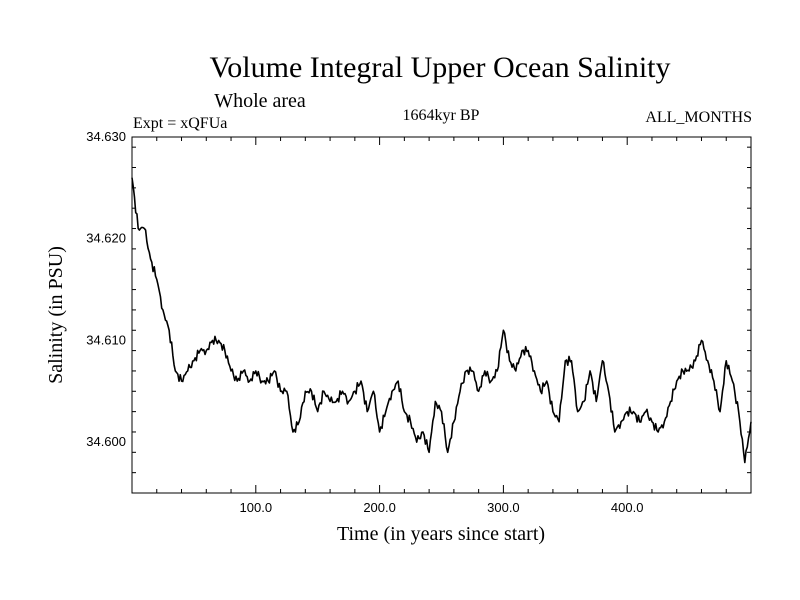 Image resolution: width=800 pixels, height=600 pixels. What do you see at coordinates (56, 315) in the screenshot?
I see `y-axis-label: Salinity (in PSU)` at bounding box center [56, 315].